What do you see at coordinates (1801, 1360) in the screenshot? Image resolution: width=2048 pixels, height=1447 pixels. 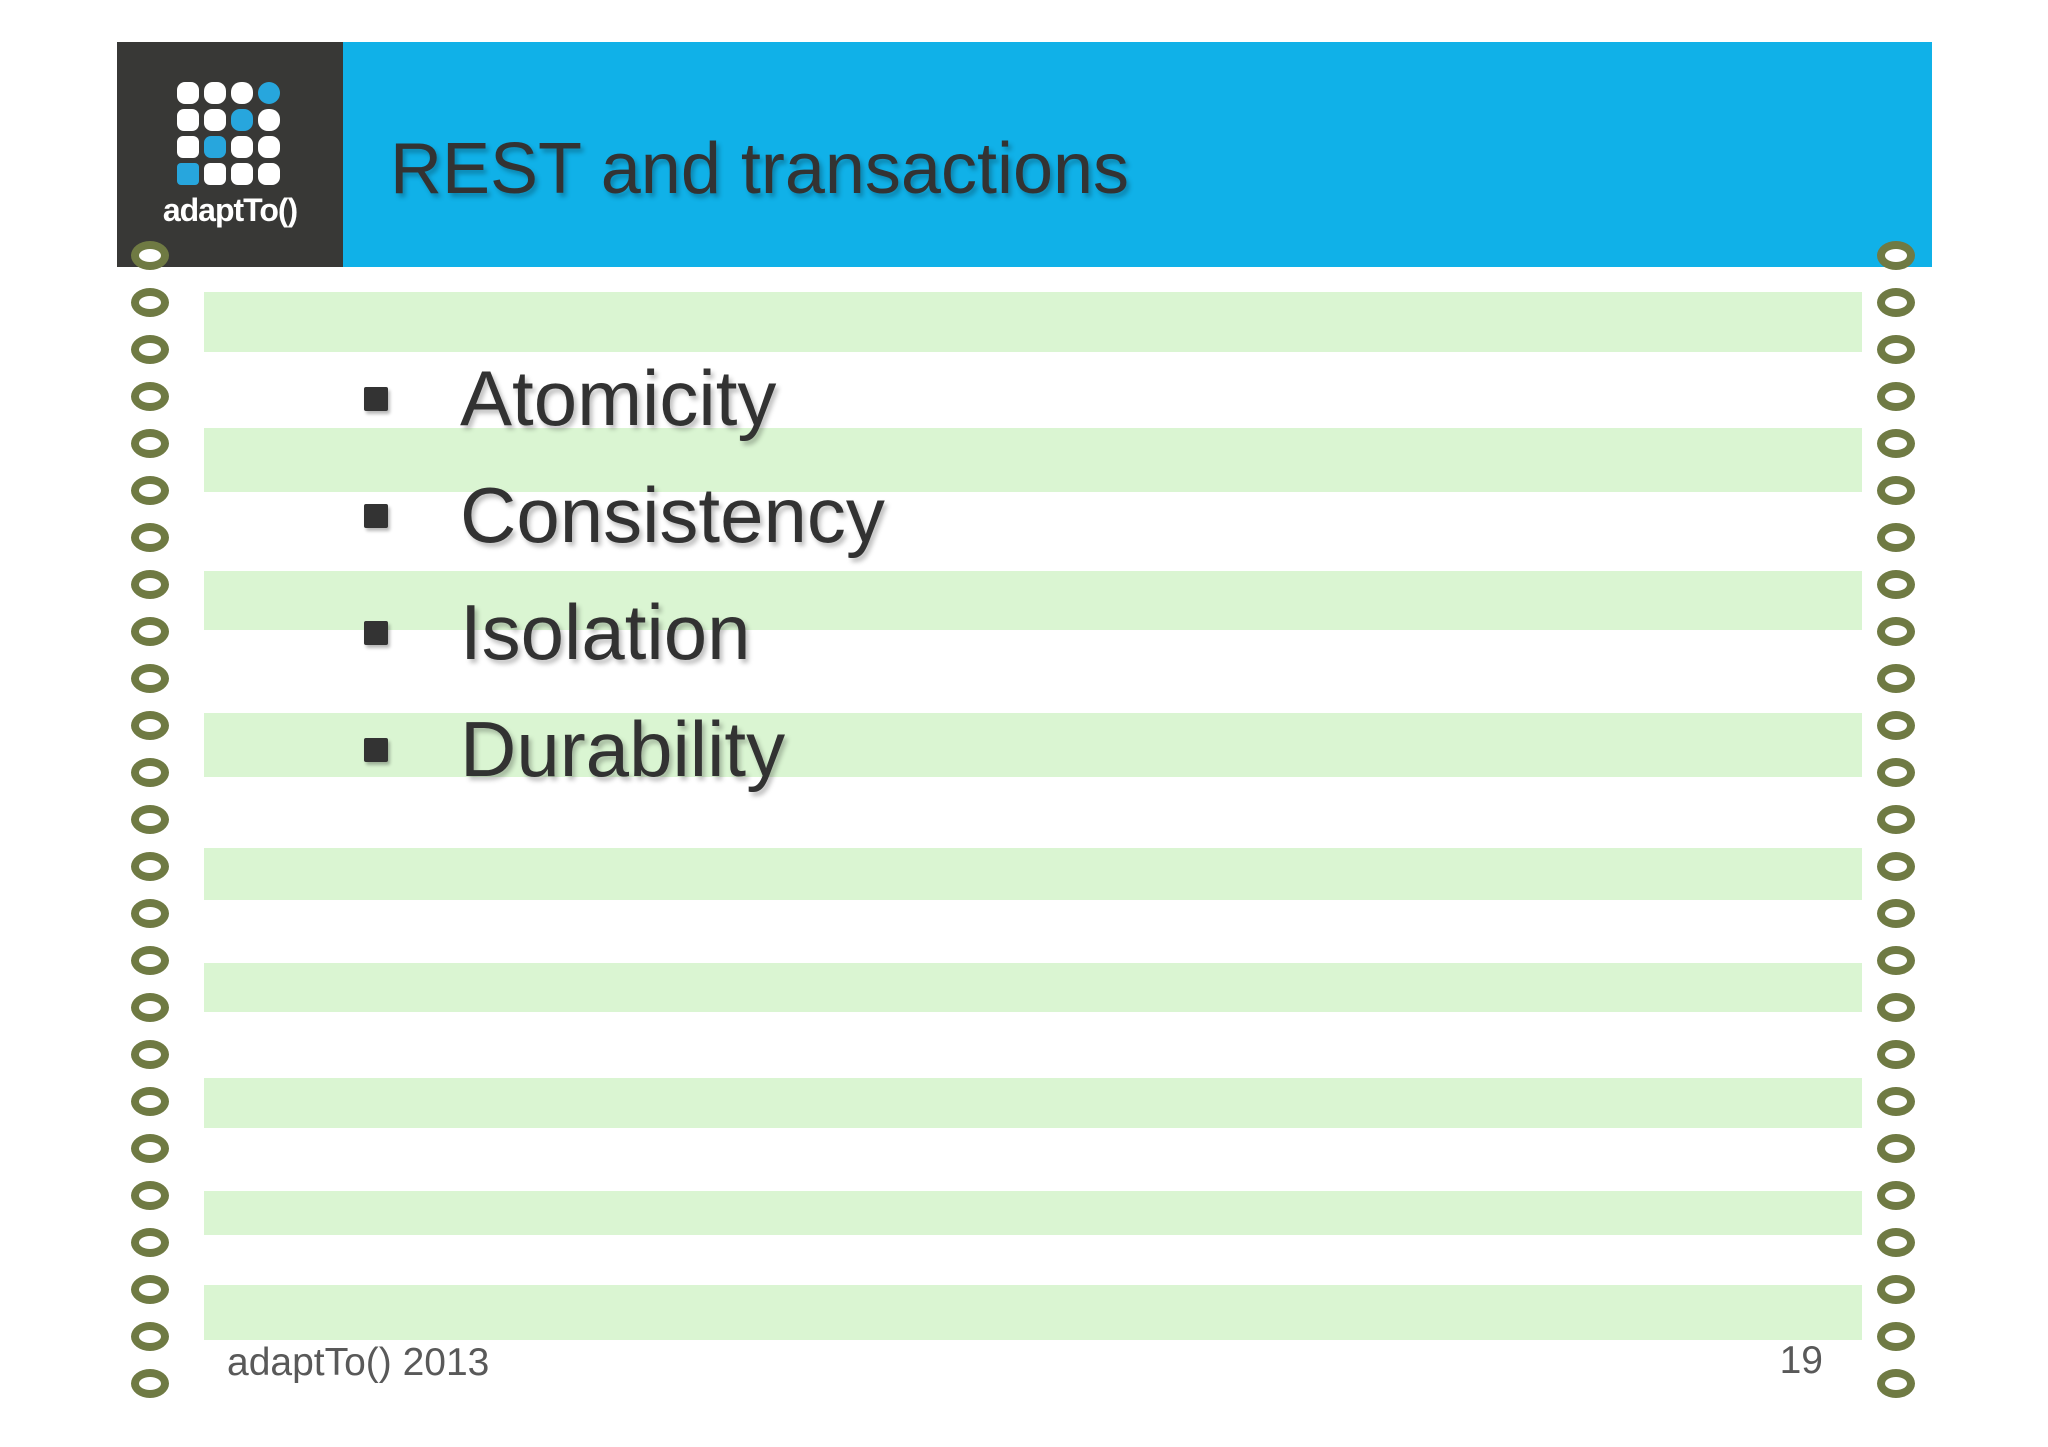 I see `page-number: 19` at bounding box center [1801, 1360].